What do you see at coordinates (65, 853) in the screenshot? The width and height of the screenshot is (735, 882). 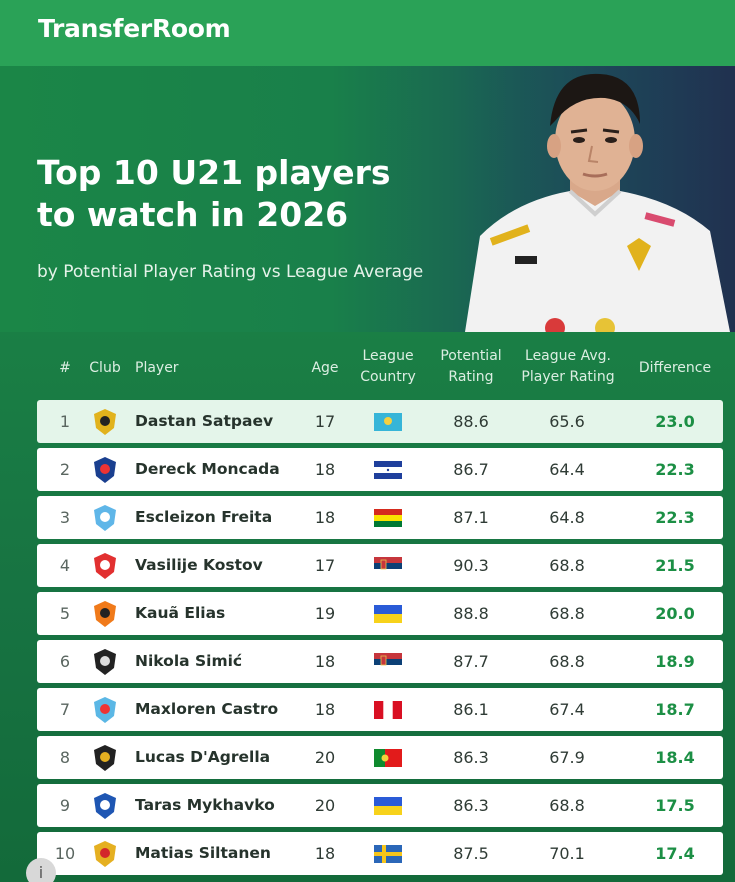 I see `row-rank: 10` at bounding box center [65, 853].